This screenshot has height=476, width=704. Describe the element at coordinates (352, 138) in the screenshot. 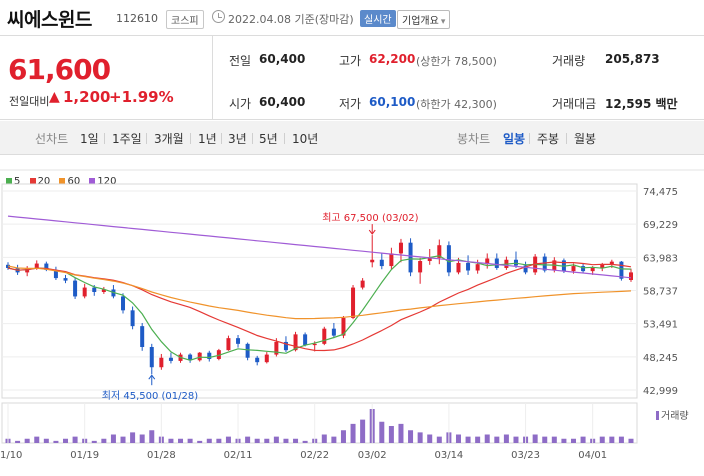

I see `chart-tabs: 선차트 1일 1주일 3개월 1년 3년 5년 10년 봉차트 일봉 주봉 월봉` at that location.